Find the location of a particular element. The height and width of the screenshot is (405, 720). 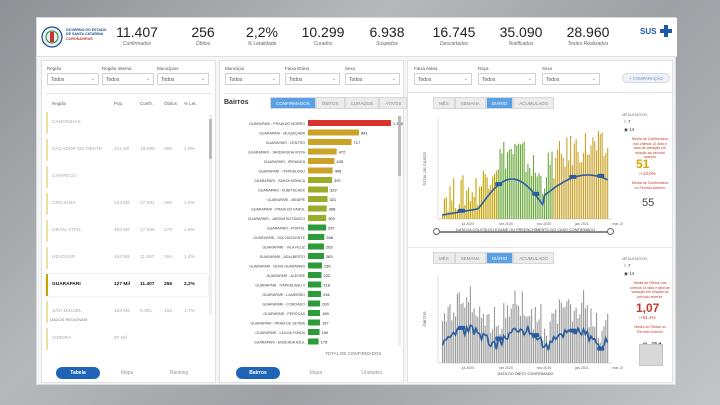

bar-value: 435 is located at coordinates (339, 161).